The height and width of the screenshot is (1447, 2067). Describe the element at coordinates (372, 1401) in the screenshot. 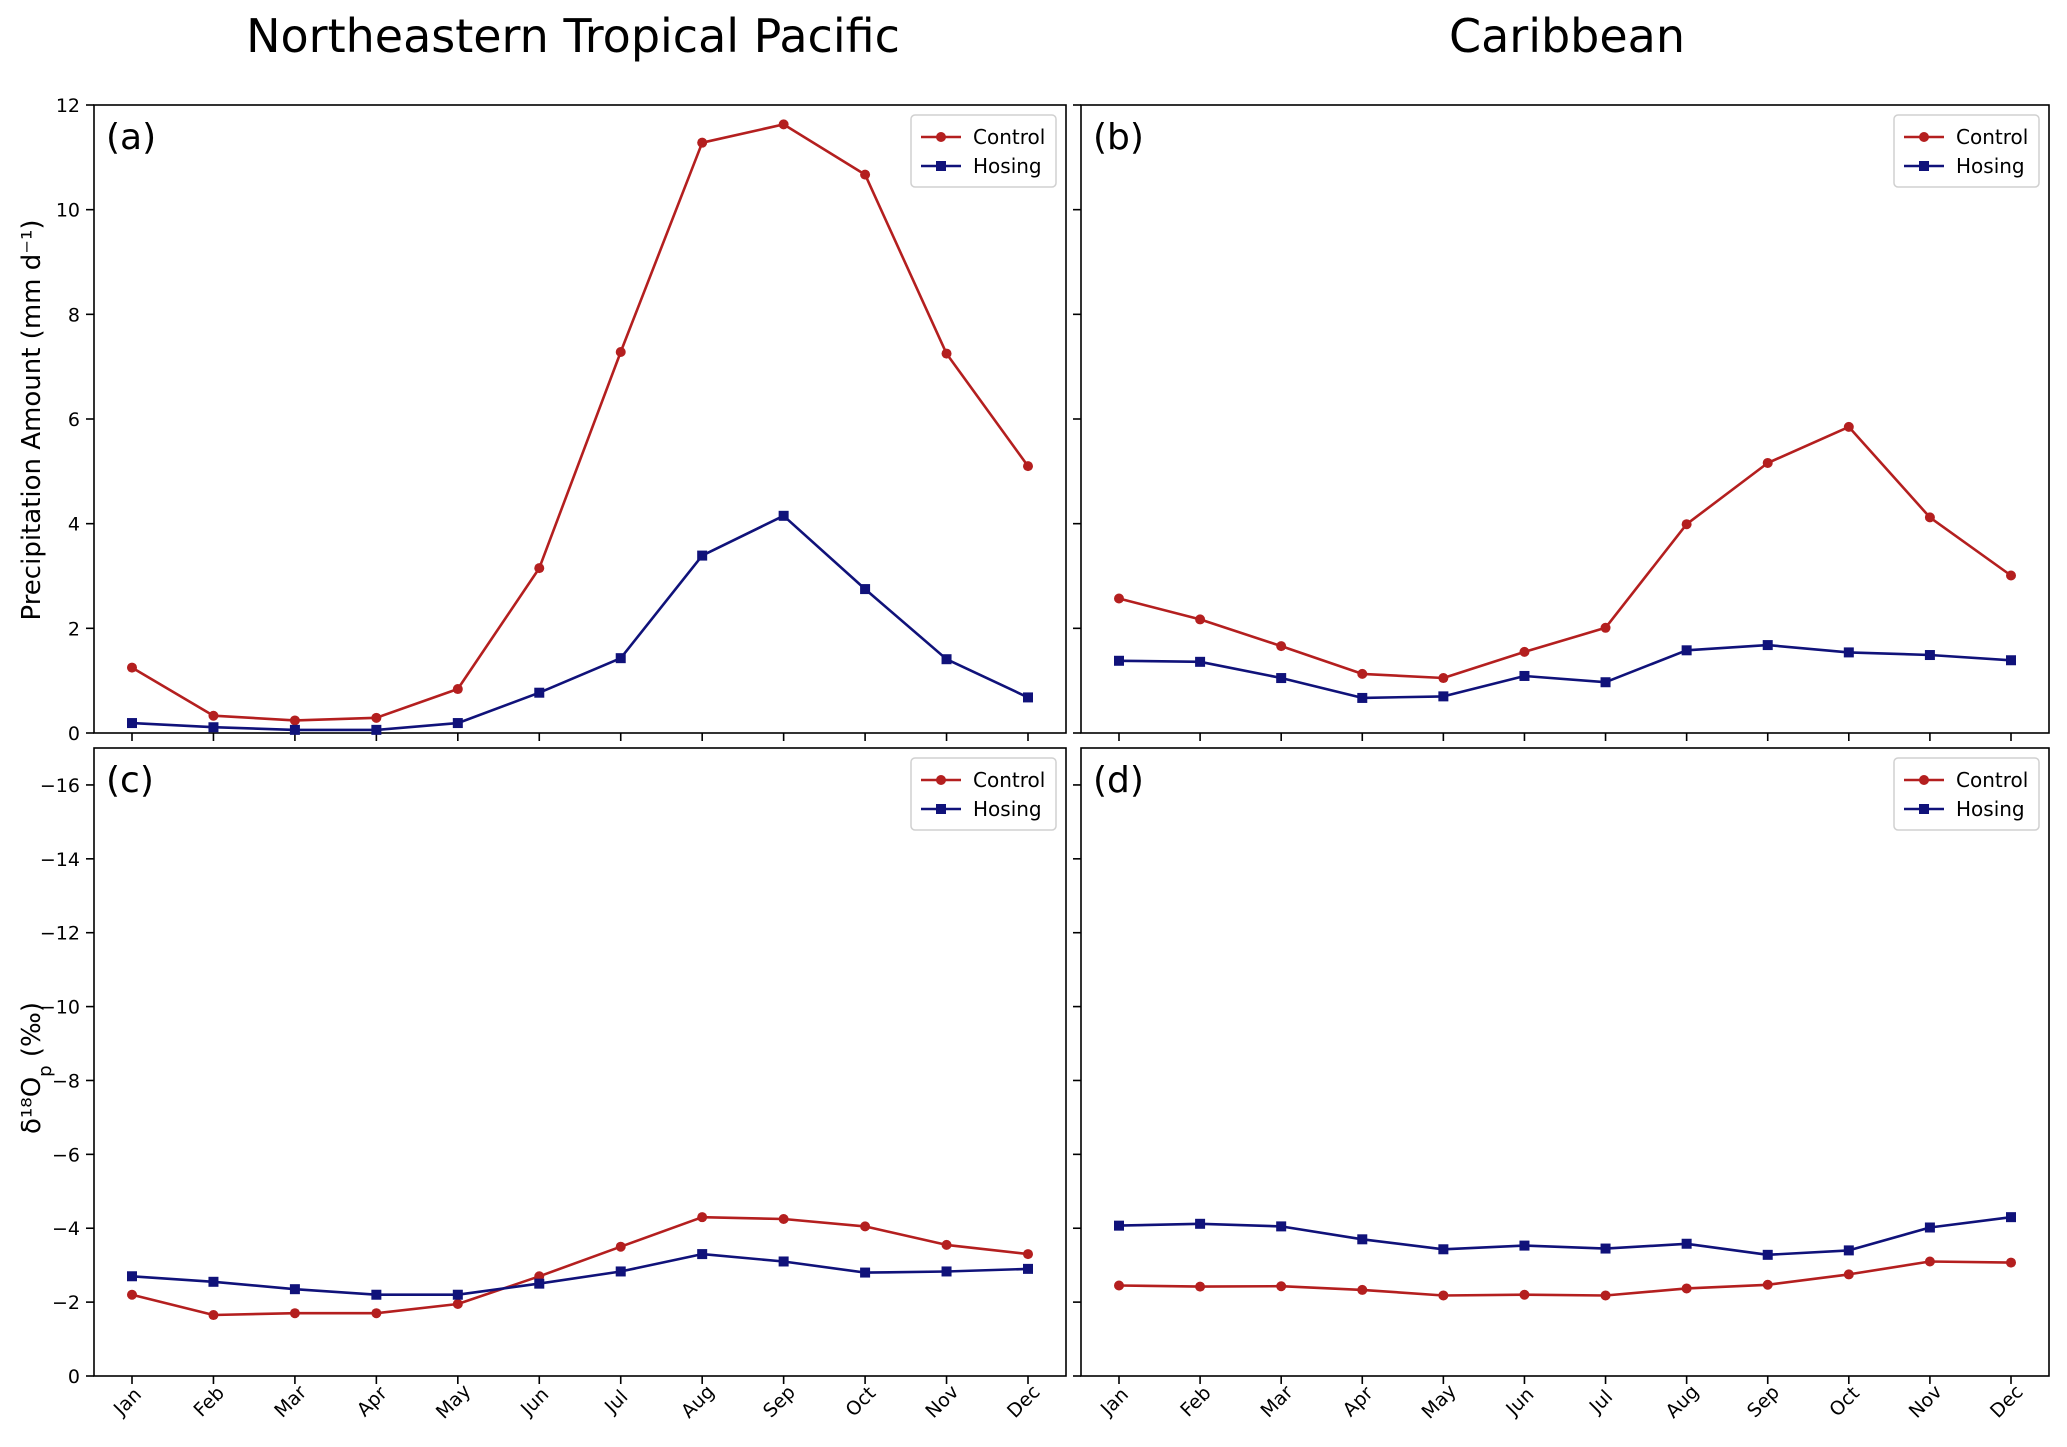

I see `x-tick-label: Apr` at that location.